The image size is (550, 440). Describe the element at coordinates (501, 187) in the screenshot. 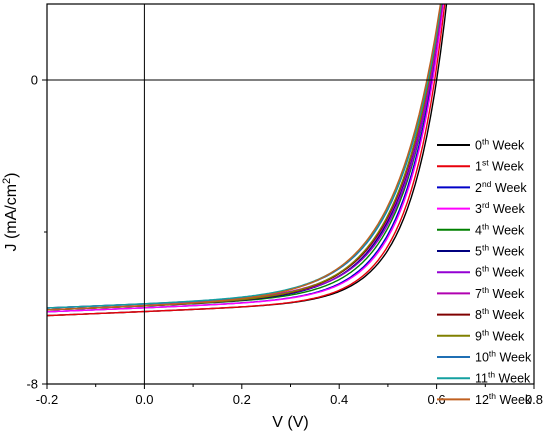

I see `legend-label-2: 2nd Week` at that location.